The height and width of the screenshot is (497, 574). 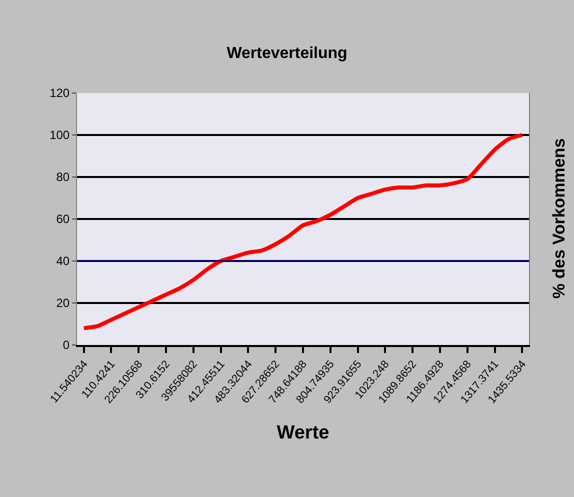 I want to click on chart-title: Werteverteilung, so click(x=287, y=53).